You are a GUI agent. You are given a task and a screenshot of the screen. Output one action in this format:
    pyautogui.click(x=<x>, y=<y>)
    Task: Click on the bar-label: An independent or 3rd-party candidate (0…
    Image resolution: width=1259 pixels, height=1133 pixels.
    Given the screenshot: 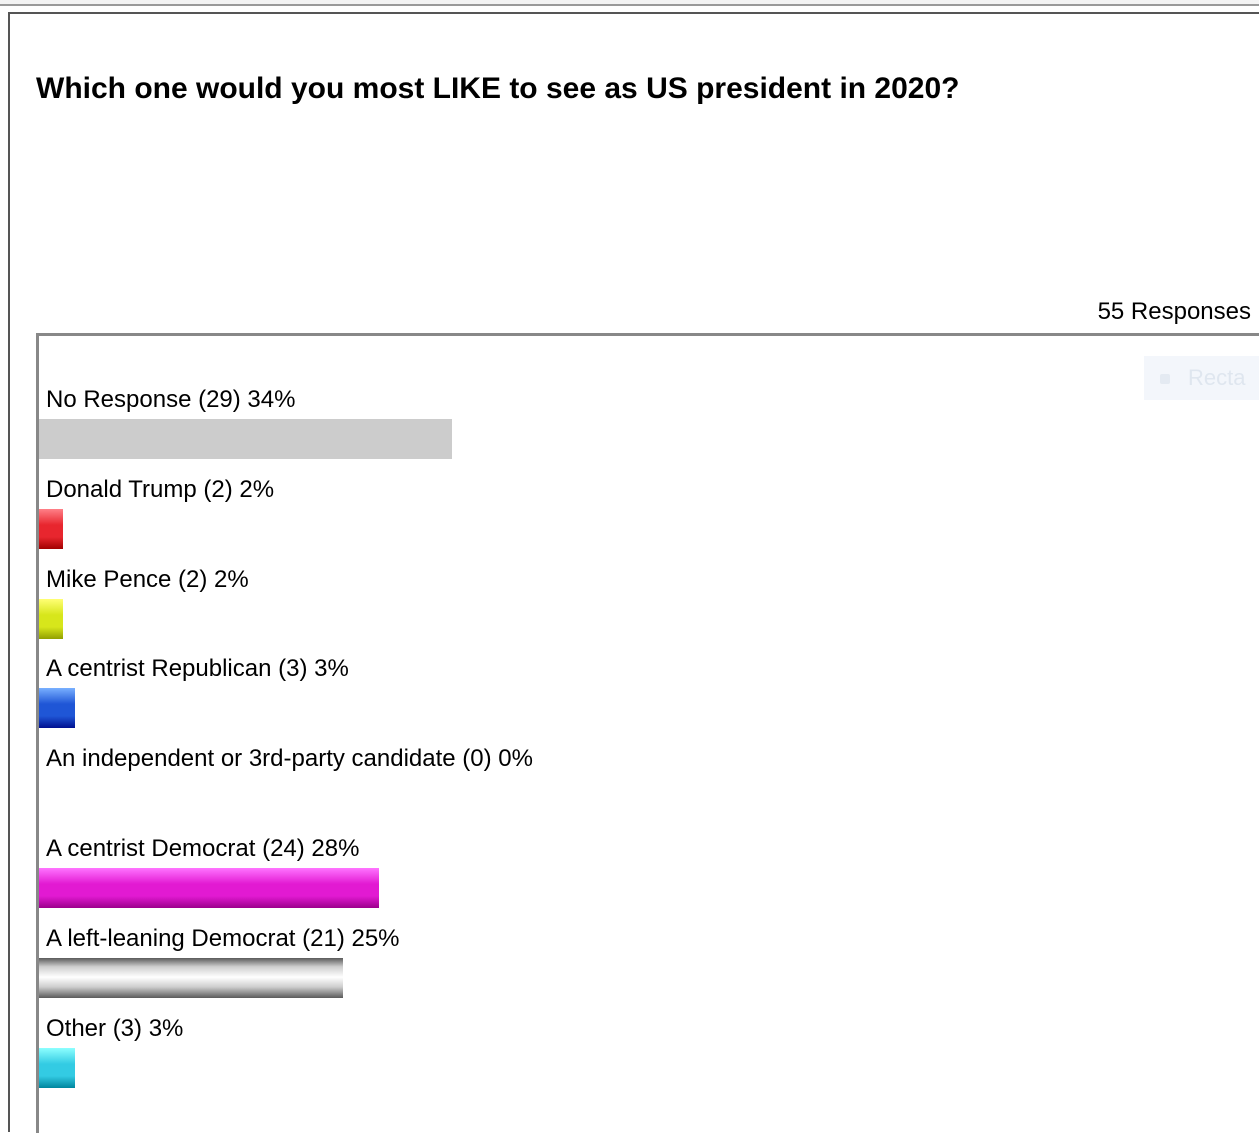 What is the action you would take?
    pyautogui.click(x=289, y=759)
    